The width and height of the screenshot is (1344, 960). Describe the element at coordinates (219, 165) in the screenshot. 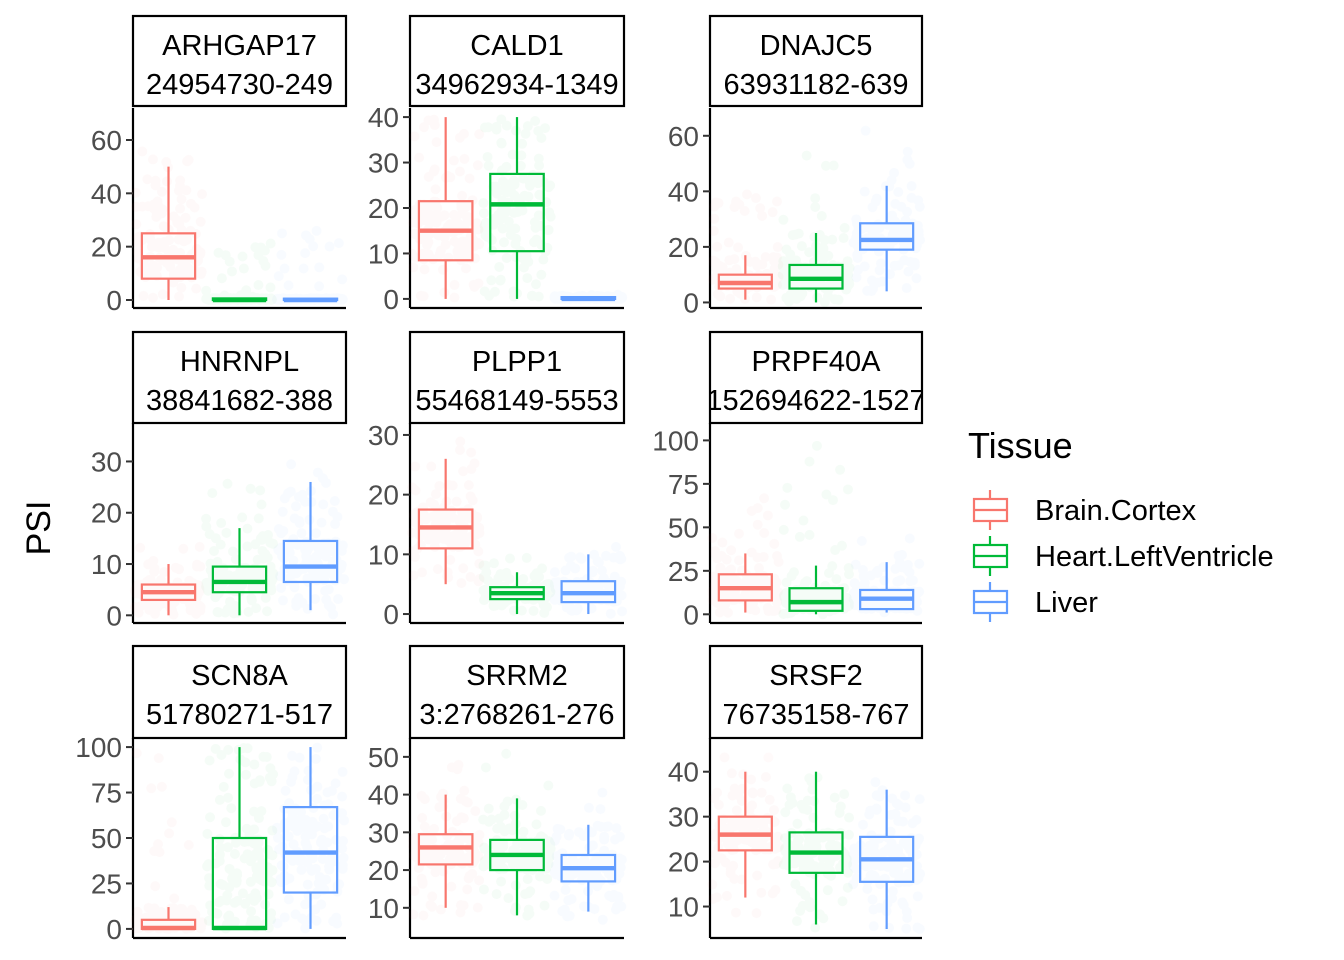

I see `facet-panel-arhgap17: ARHGAP17 24954730-249 0 20 40 60` at that location.